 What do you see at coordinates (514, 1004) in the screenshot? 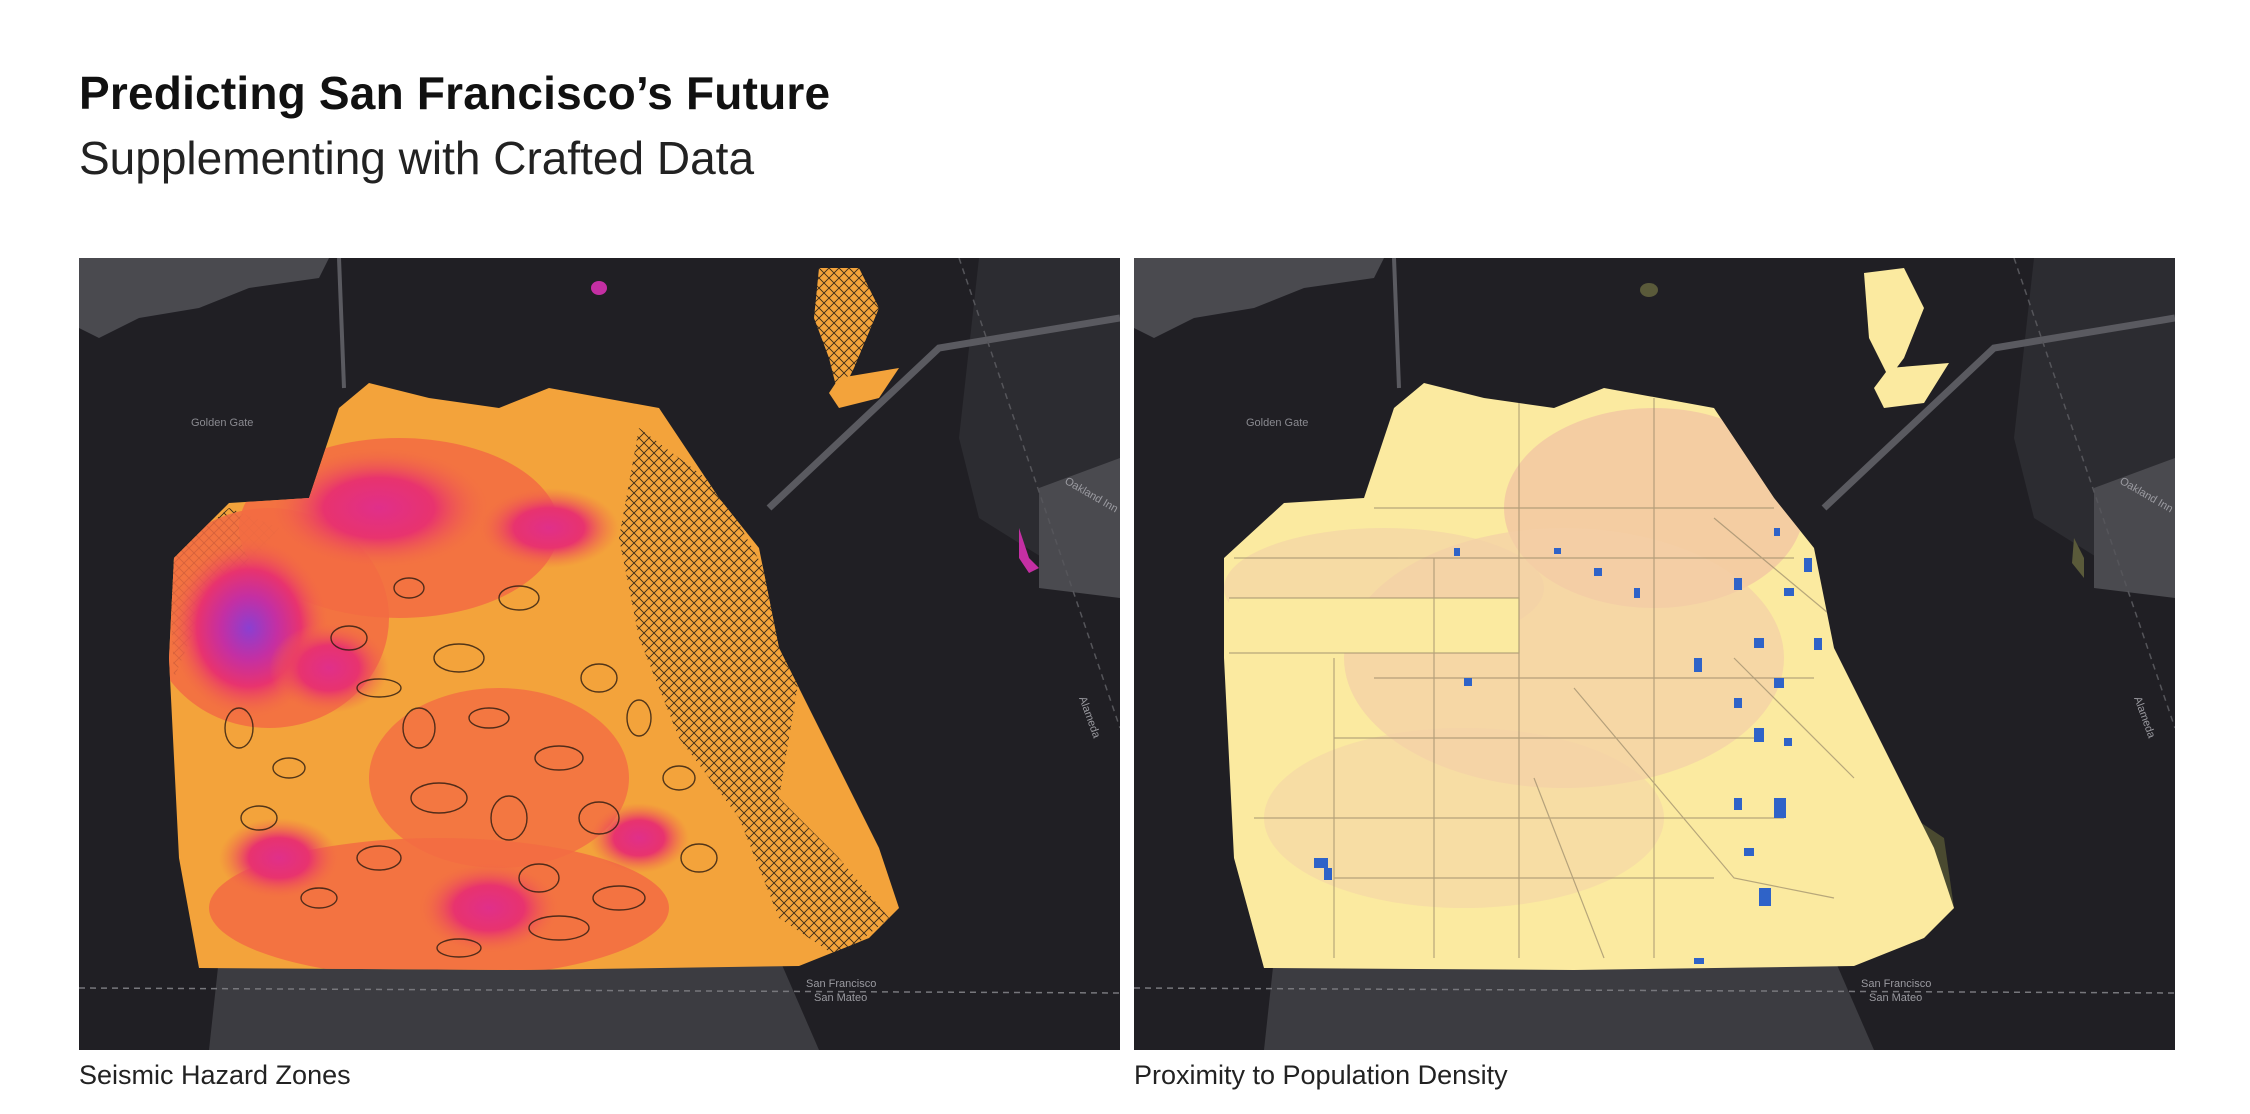
I see `san-mateo-land` at bounding box center [514, 1004].